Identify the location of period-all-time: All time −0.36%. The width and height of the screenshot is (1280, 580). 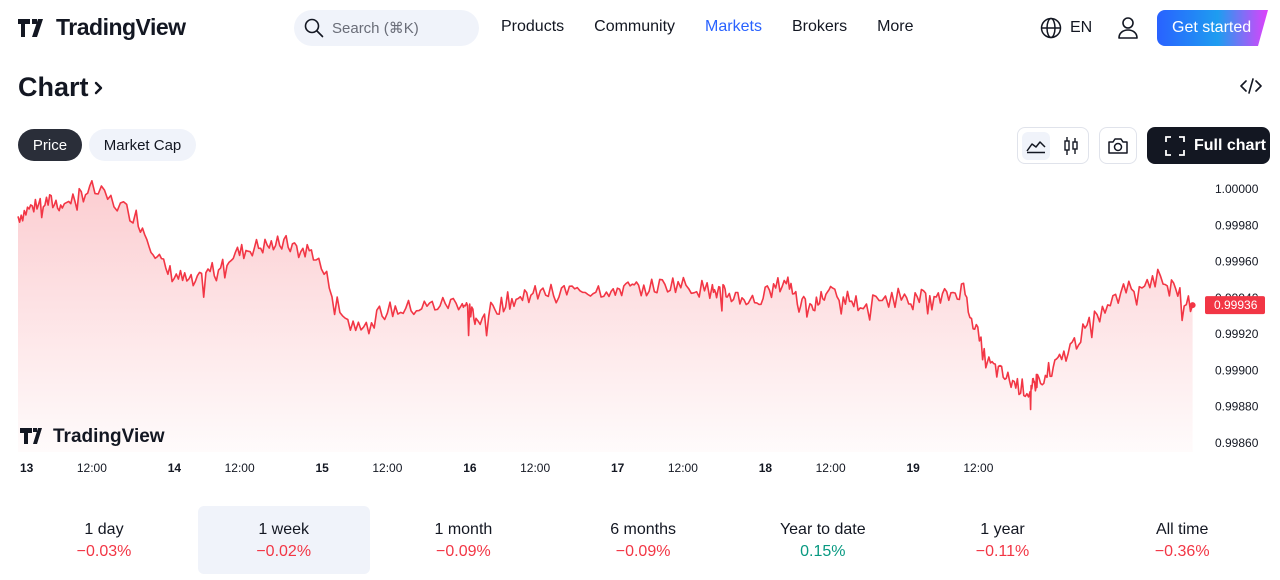
(1182, 540).